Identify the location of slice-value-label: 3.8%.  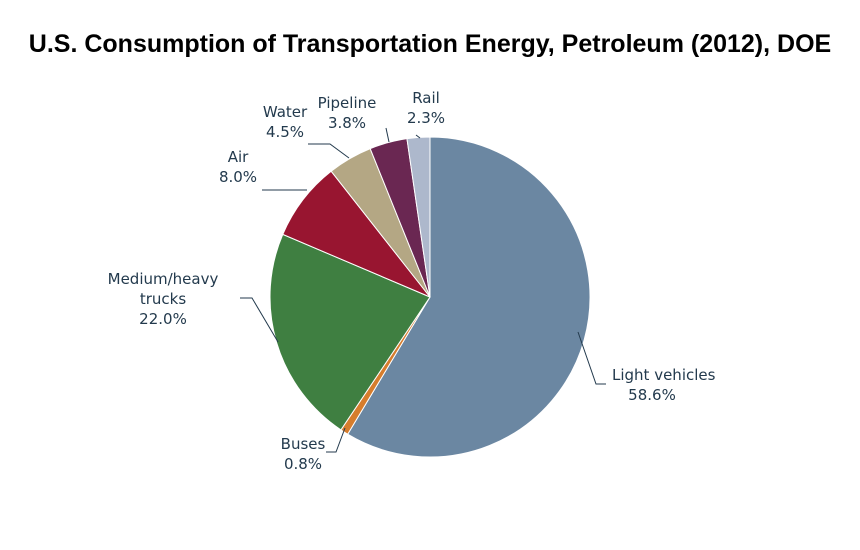
(347, 123).